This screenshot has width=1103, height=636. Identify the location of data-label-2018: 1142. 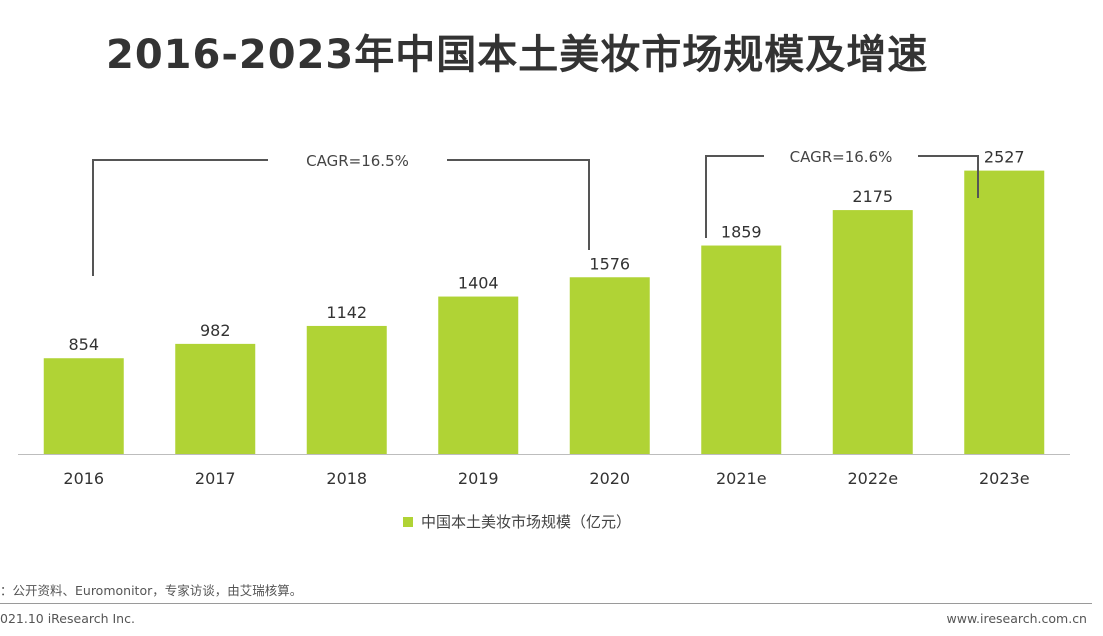
(346, 312).